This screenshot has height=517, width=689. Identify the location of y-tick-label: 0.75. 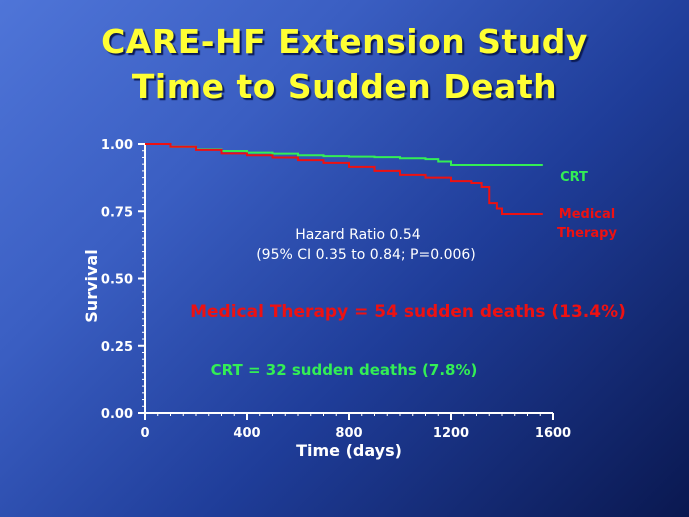
(117, 212).